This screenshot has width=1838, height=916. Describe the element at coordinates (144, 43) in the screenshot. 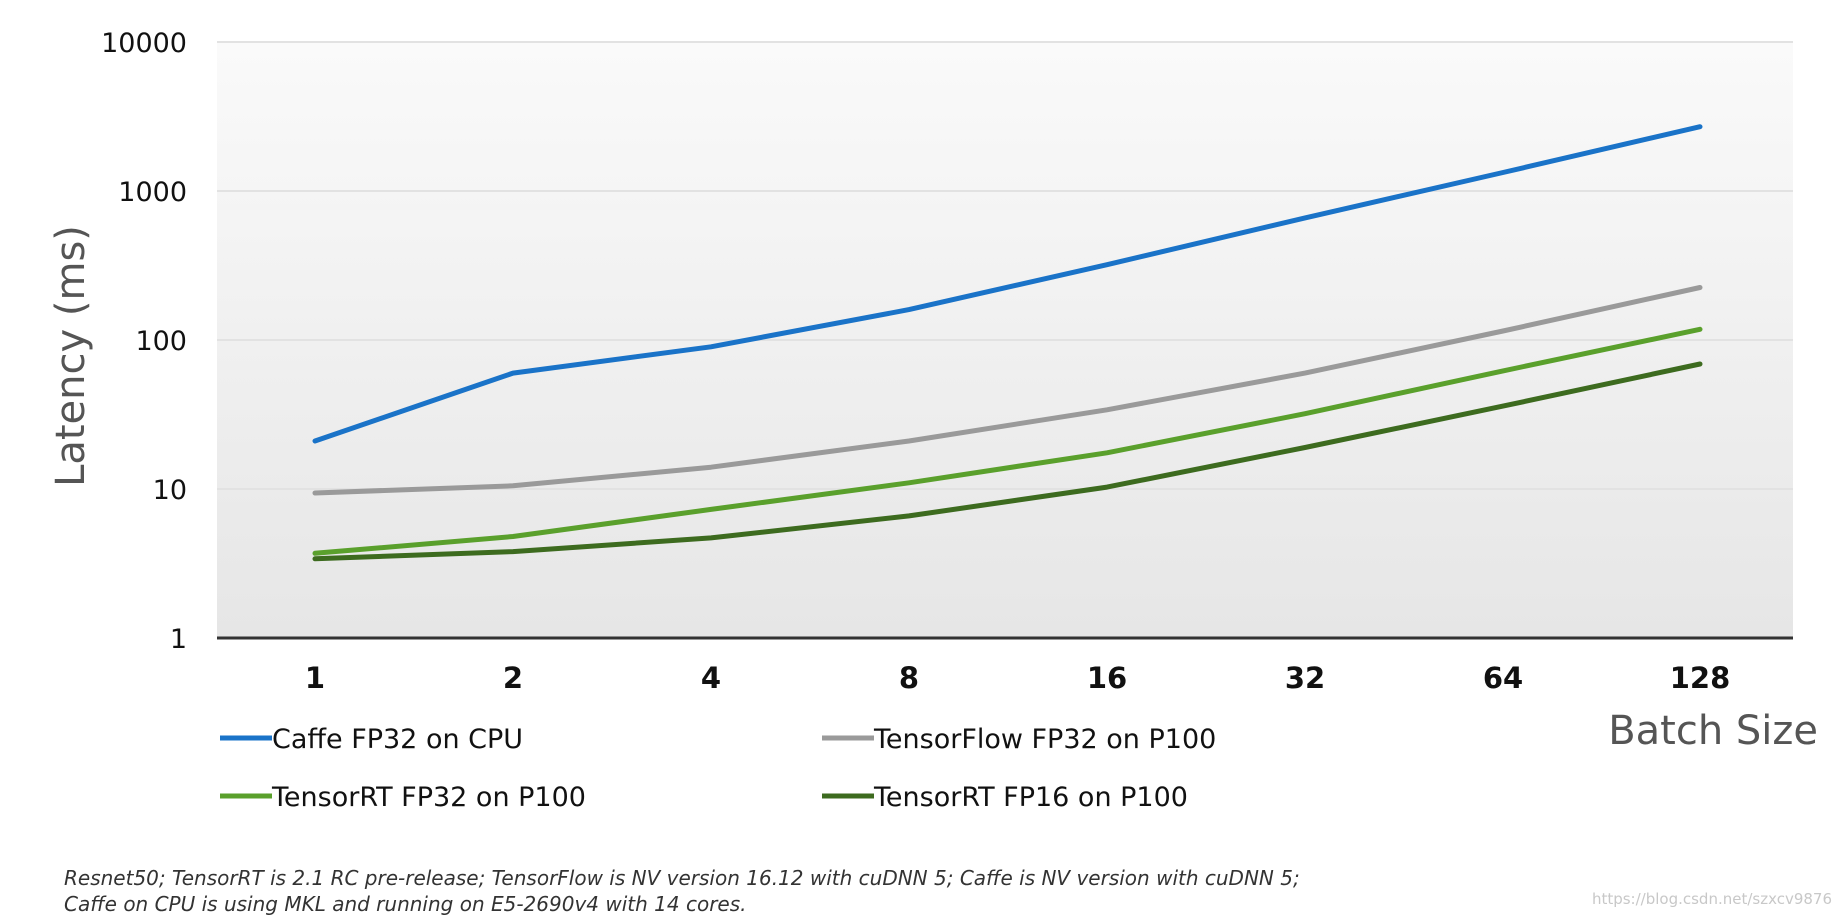

I see `y-tick-label-10000: 10000` at that location.